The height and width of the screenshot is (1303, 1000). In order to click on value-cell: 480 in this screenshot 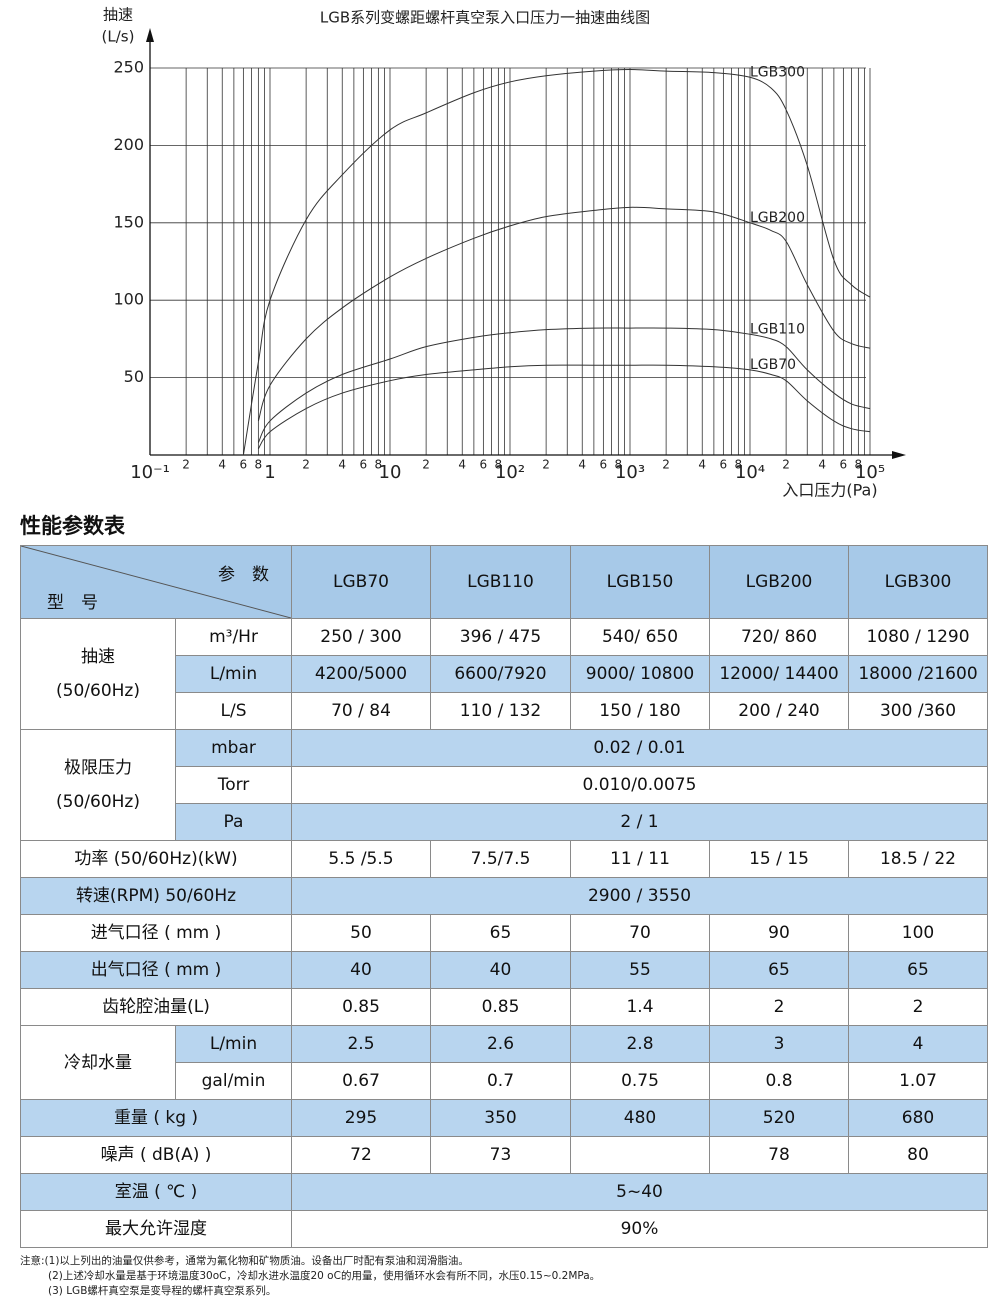, I will do `click(640, 1118)`.